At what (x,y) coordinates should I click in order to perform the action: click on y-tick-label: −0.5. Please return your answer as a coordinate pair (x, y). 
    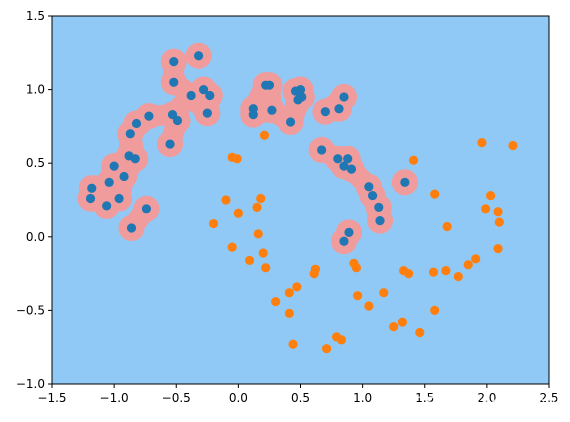
    Looking at the image, I should click on (30, 310).